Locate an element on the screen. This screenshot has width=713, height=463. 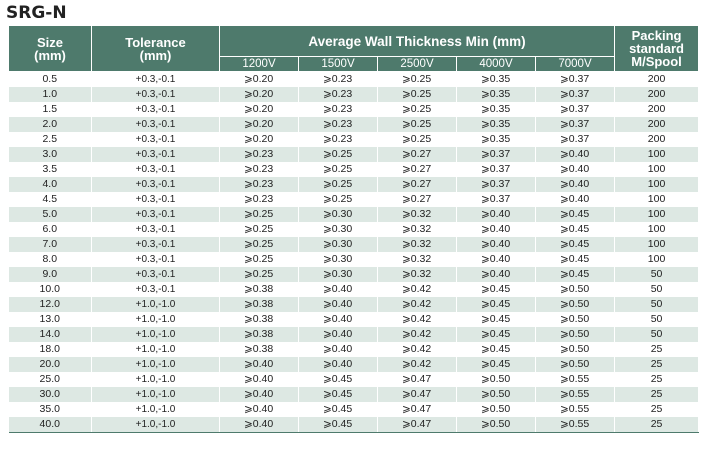
table-row: 12.0 +1.0,-1.0 ⩾0.38 ⩾0.40 ⩾0.42 ⩾0.45 ⩾0.50 50 is located at coordinates (354, 304).